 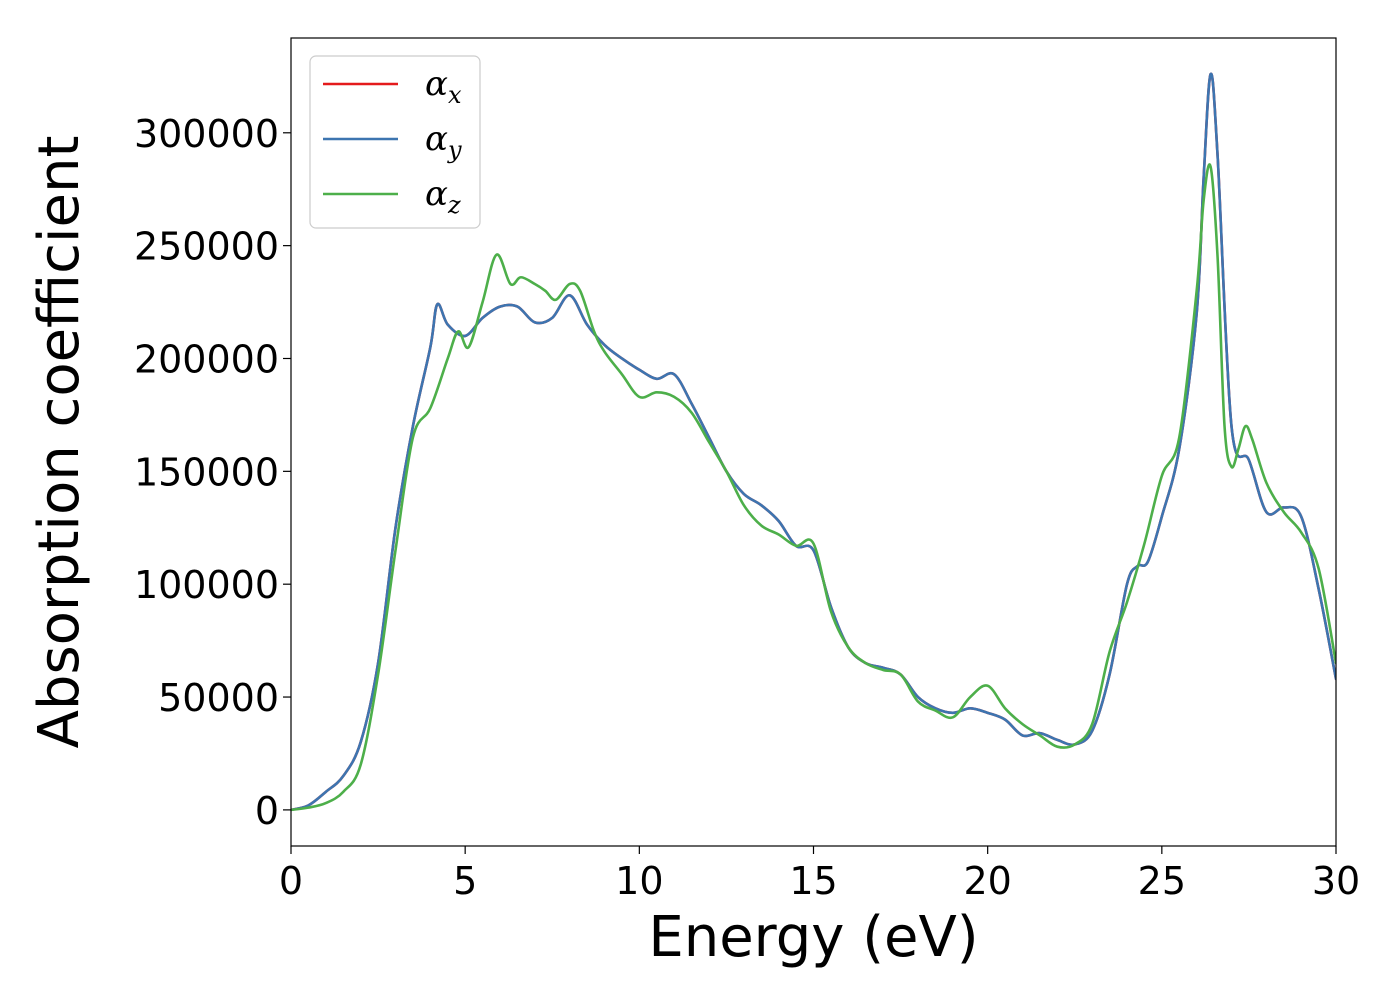 I want to click on y-tick-label: 300000, so click(x=206, y=134).